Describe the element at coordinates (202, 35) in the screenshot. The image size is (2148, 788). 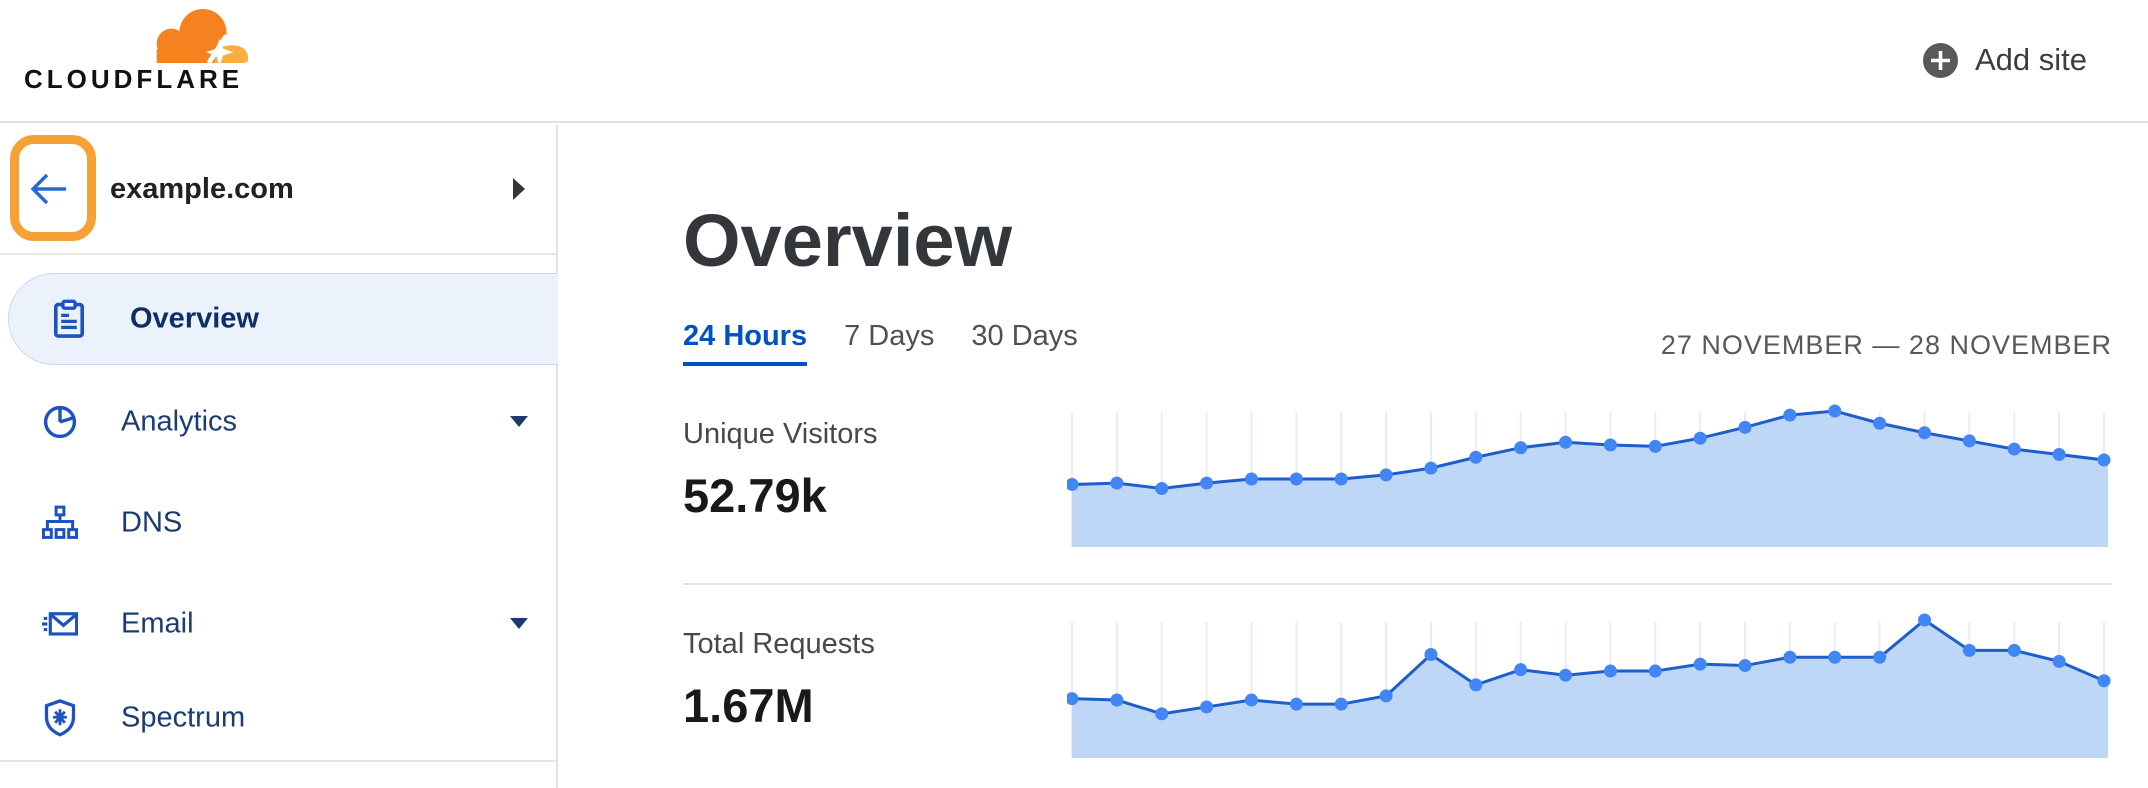
I see `cloudflare-cloud-icon` at that location.